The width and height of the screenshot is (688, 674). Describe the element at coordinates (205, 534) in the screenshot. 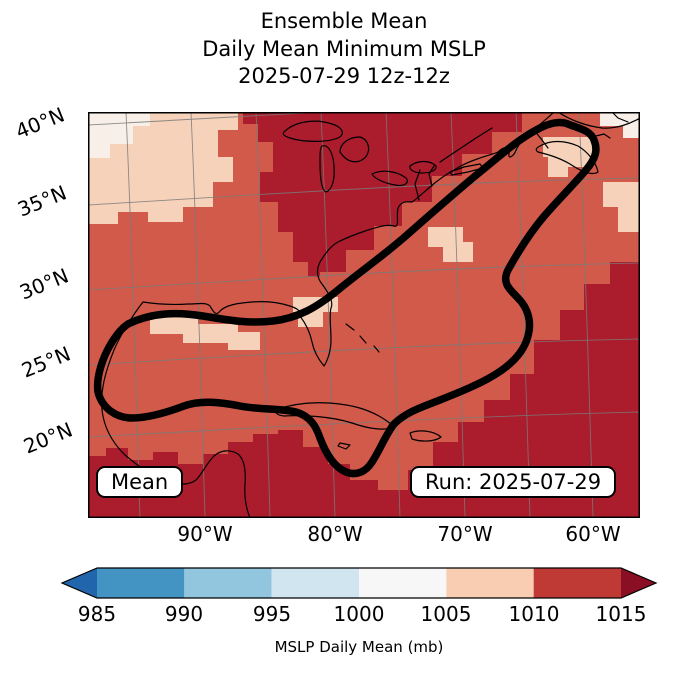

I see `x-tick-label: 90°W` at that location.